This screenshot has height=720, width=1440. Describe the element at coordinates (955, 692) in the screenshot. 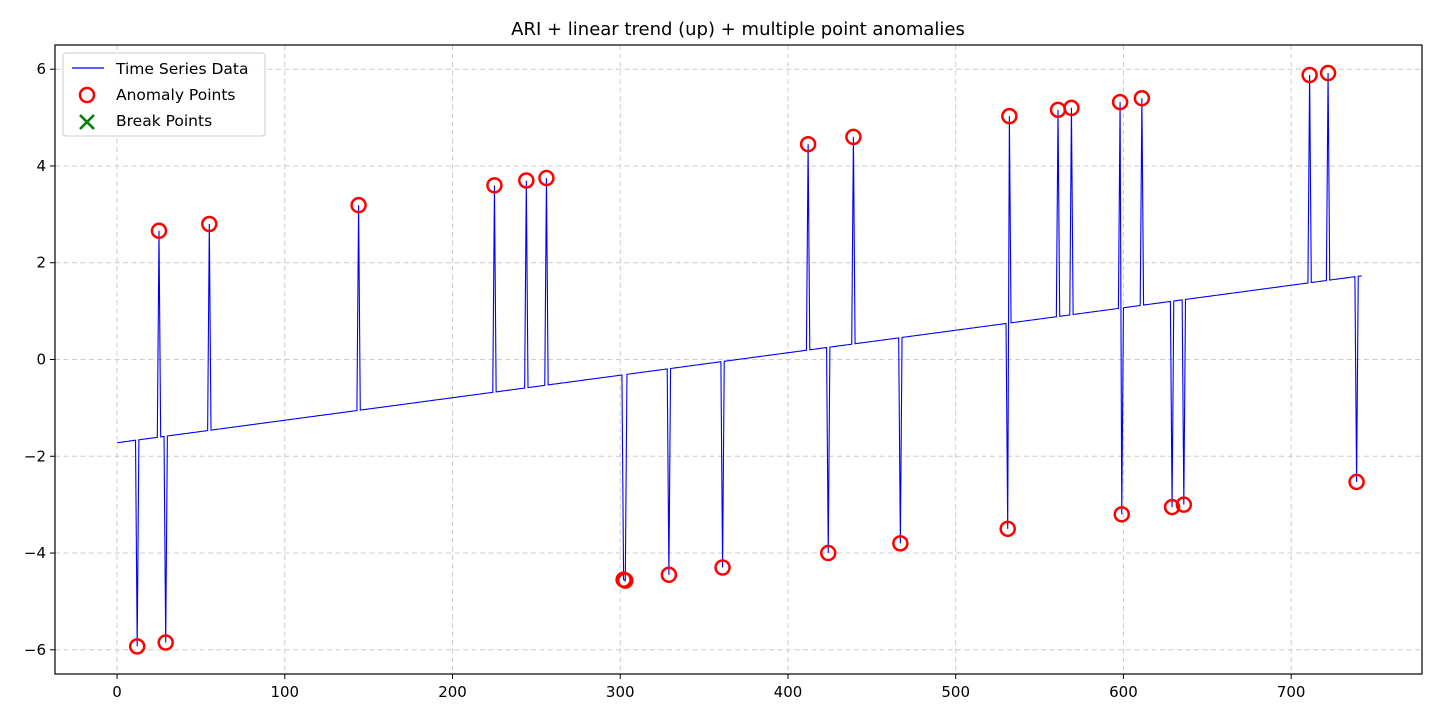

I see `x-tick-label: 500` at that location.